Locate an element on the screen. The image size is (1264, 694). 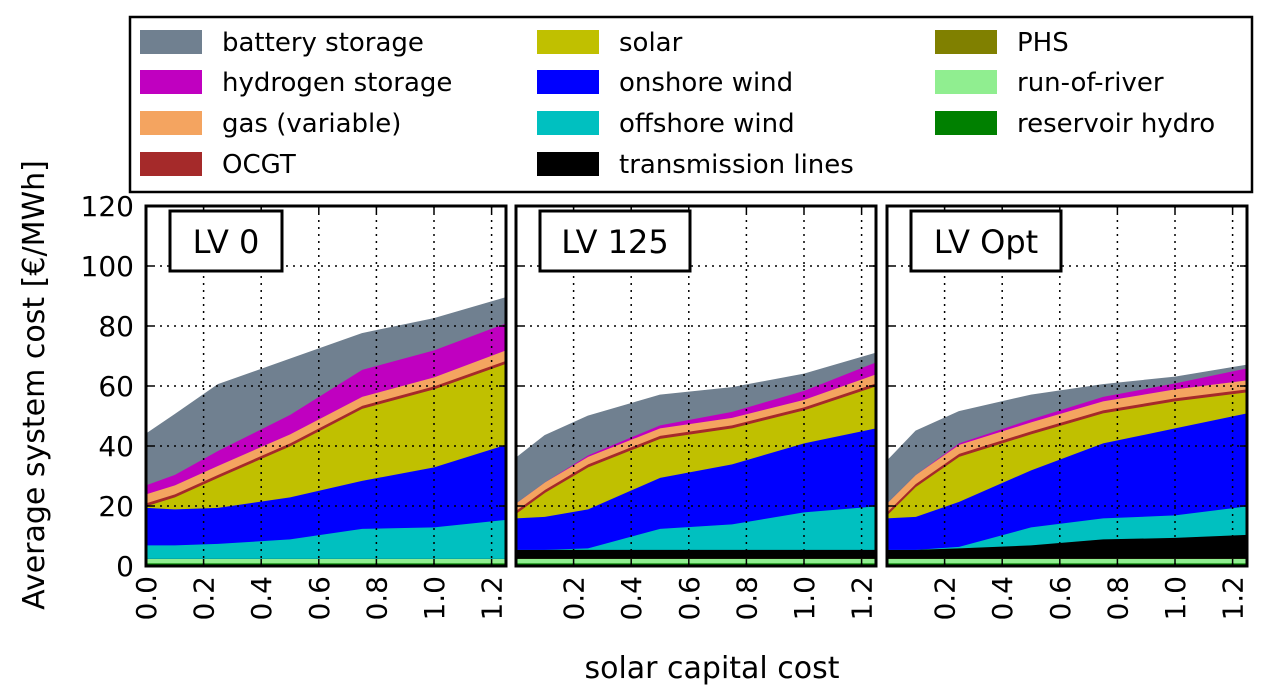
panel-label-text: LV 125 is located at coordinates (614, 242).